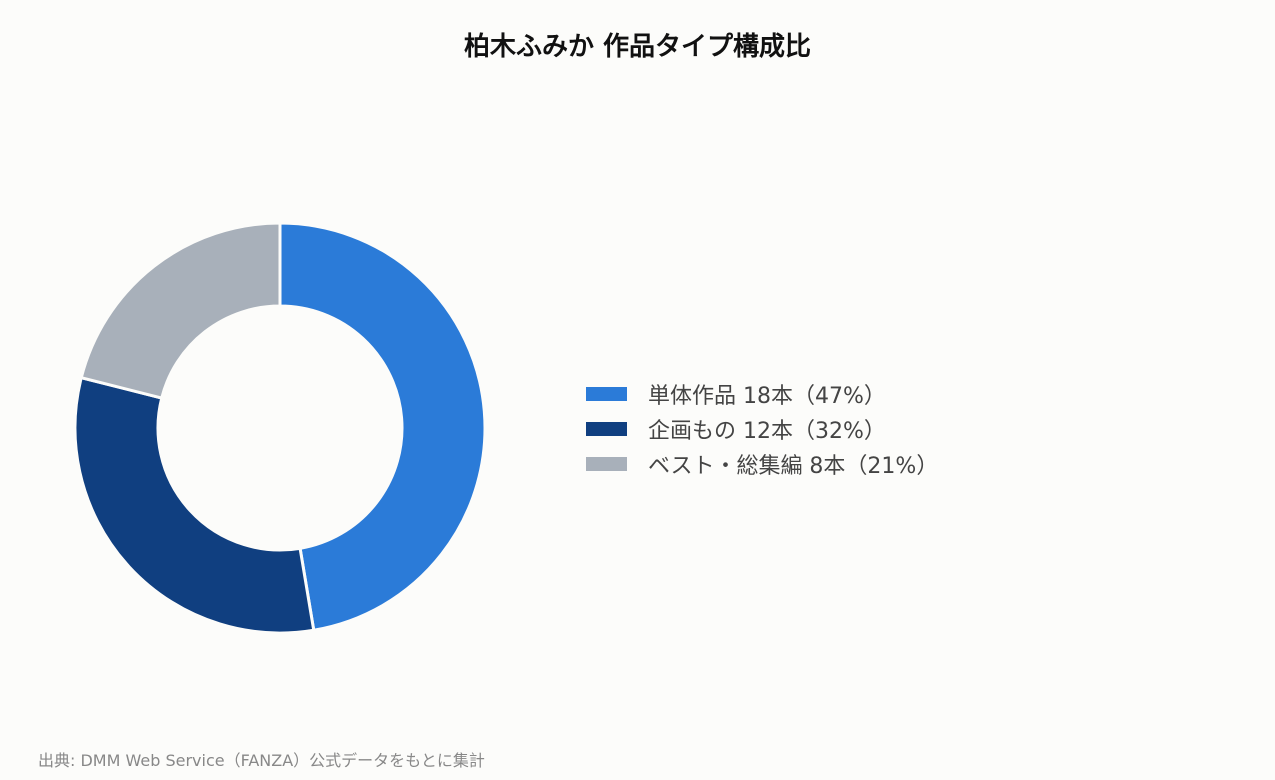 The image size is (1275, 780). What do you see at coordinates (261, 760) in the screenshot?
I see `source-note: 出典: DMM Web Service（FANZA）公式データをもとに集計` at bounding box center [261, 760].